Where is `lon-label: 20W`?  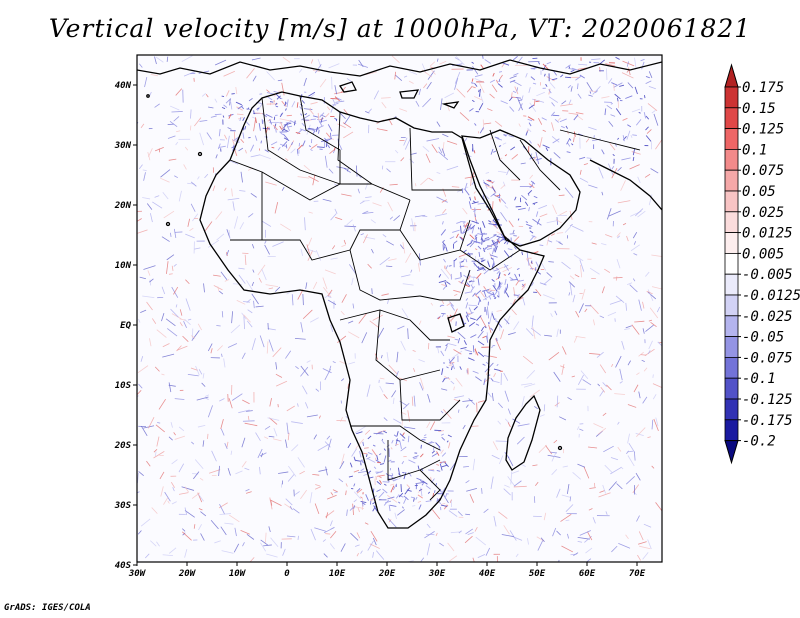
lon-label: 20W is located at coordinates (187, 574).